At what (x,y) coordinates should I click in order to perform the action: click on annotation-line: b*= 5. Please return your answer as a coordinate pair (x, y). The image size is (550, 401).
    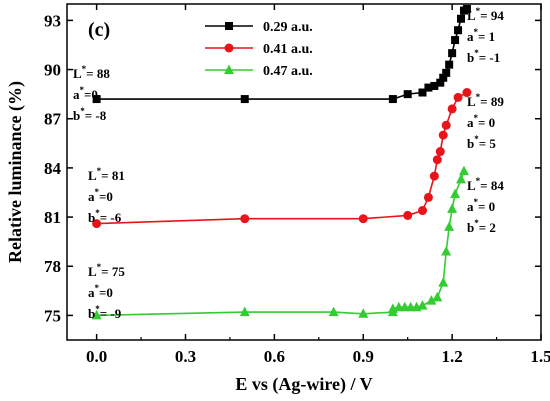
    Looking at the image, I should click on (481, 142).